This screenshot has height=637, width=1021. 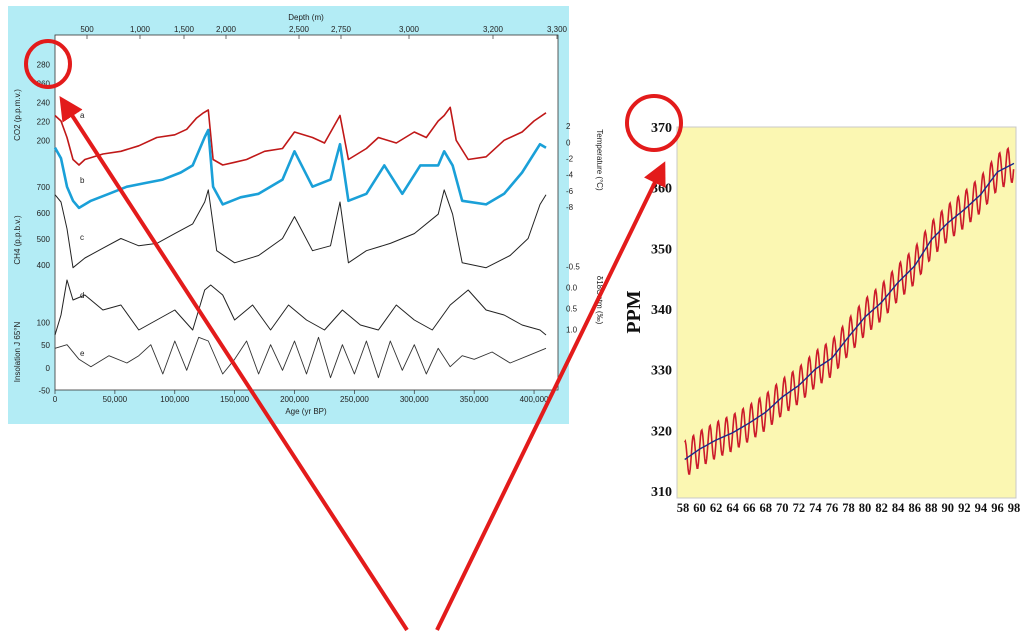 I want to click on ppm-y-tick-label: 330, so click(x=661, y=371).